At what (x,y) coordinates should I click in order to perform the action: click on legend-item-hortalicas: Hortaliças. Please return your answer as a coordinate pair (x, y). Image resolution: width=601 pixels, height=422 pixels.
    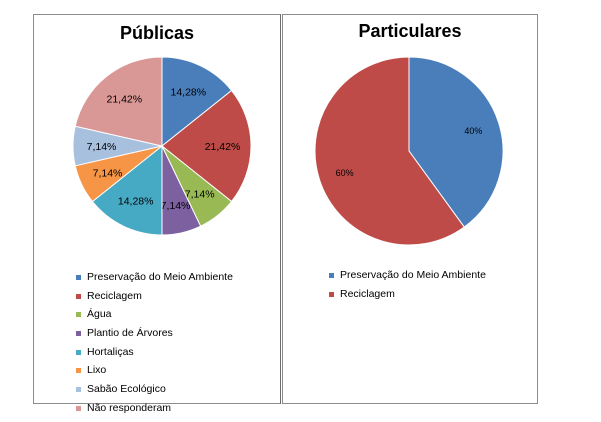
    Looking at the image, I should click on (154, 352).